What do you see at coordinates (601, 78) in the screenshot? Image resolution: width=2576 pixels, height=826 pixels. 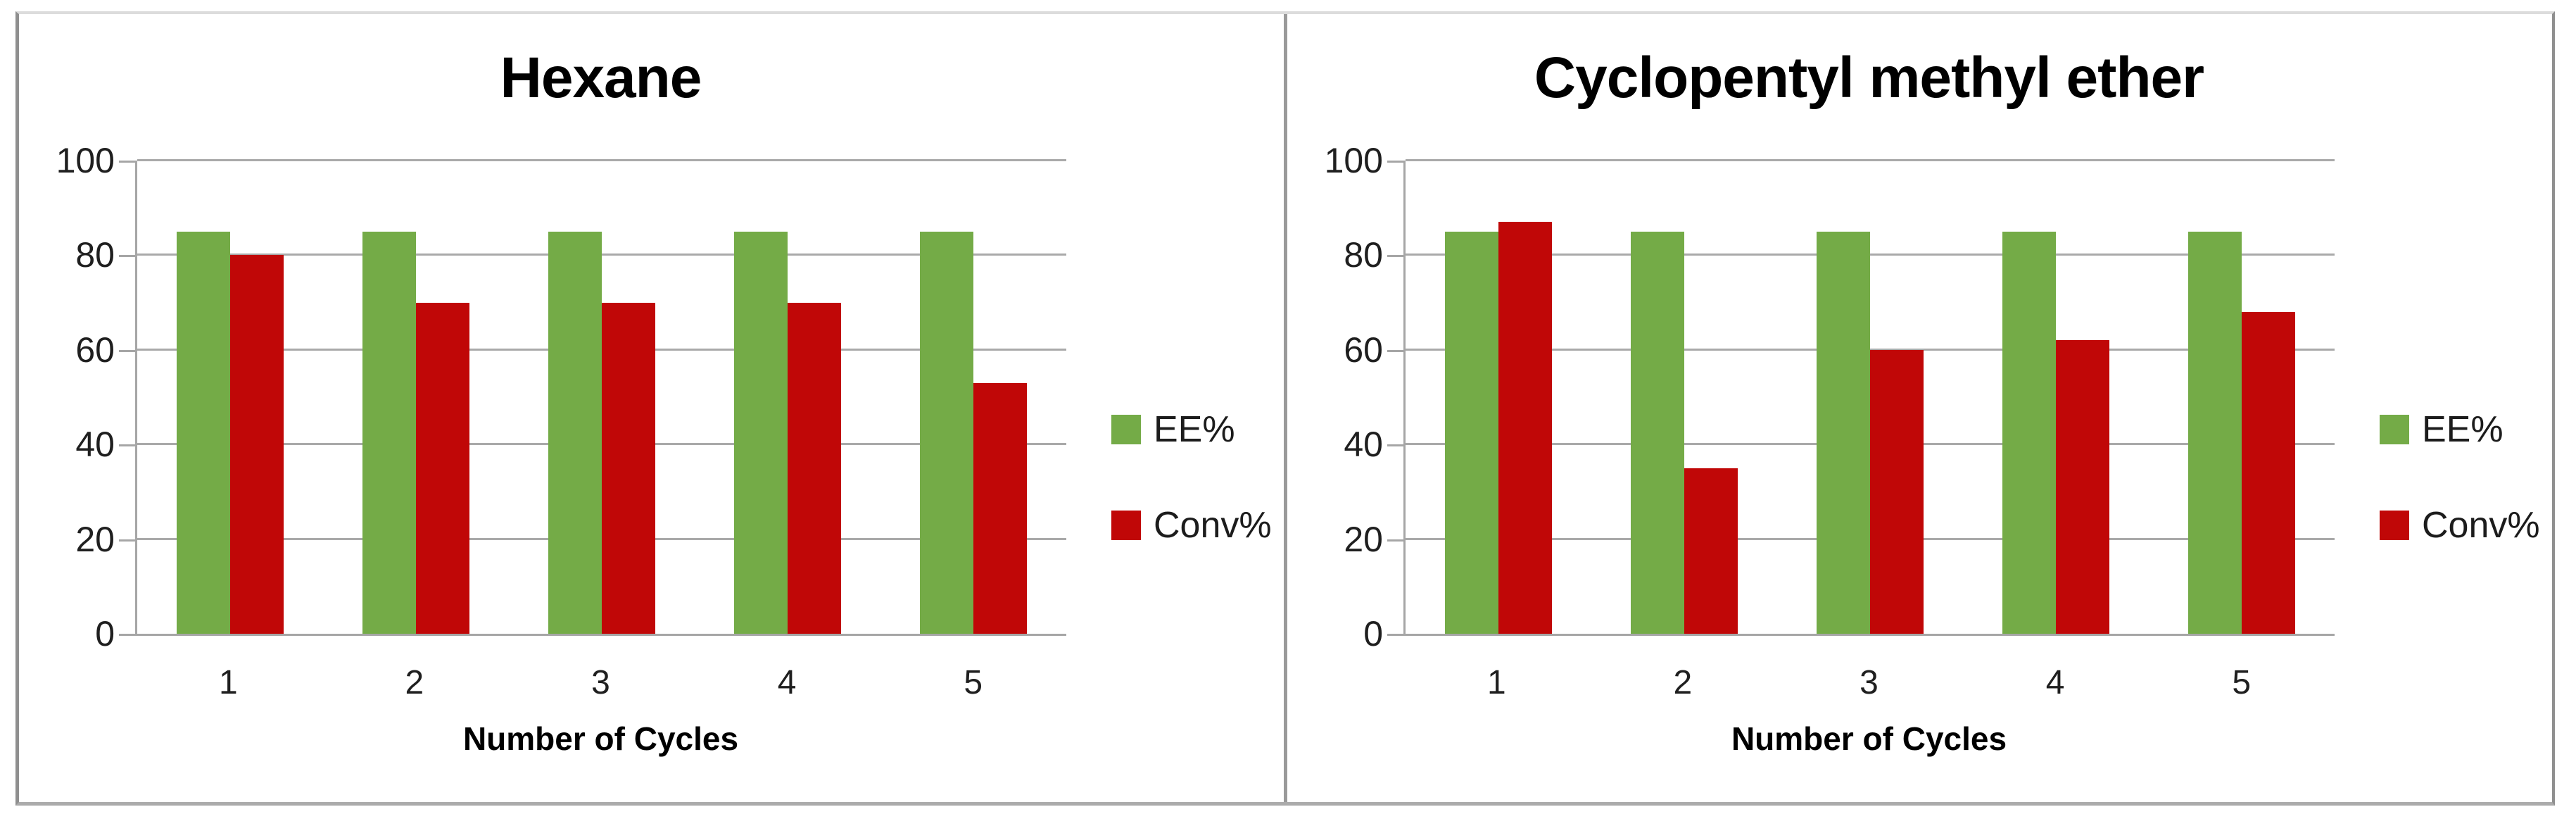 I see `chart-title: Hexane` at bounding box center [601, 78].